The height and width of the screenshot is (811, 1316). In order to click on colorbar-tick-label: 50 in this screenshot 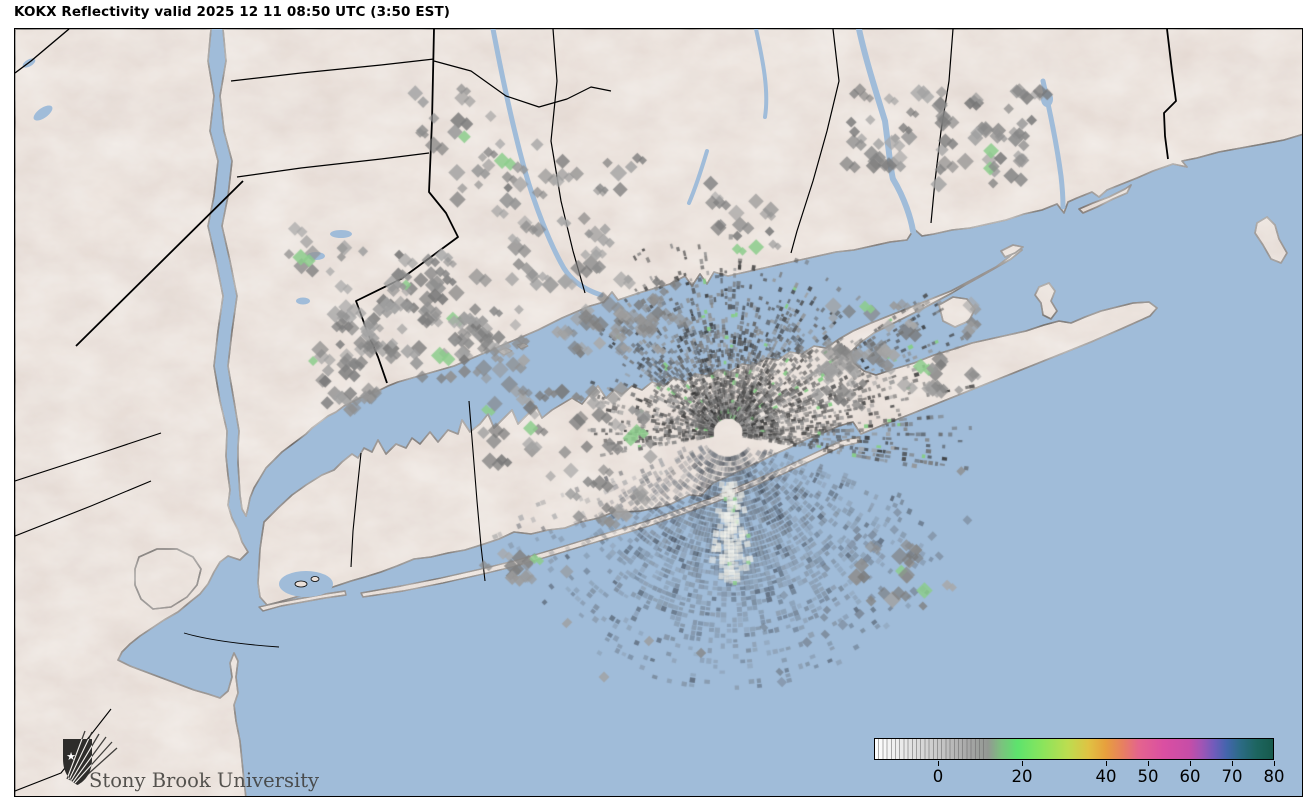, I will do `click(1148, 776)`.